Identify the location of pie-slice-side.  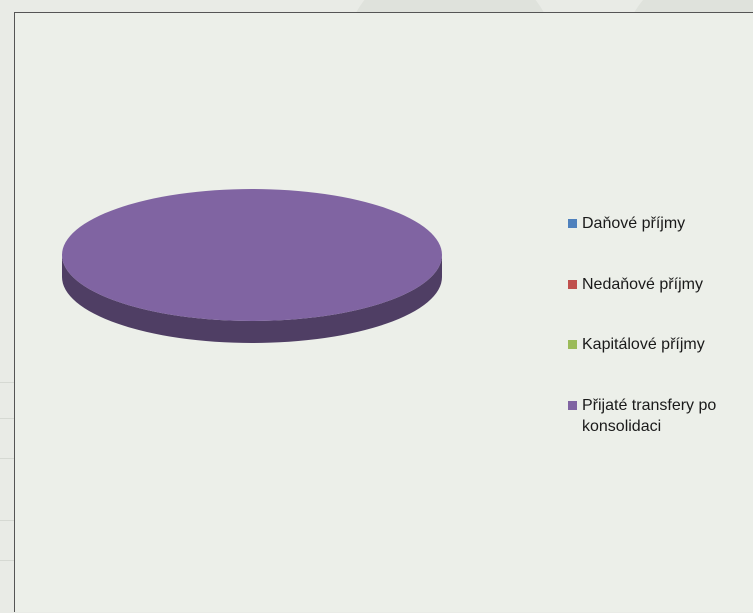
(252, 299).